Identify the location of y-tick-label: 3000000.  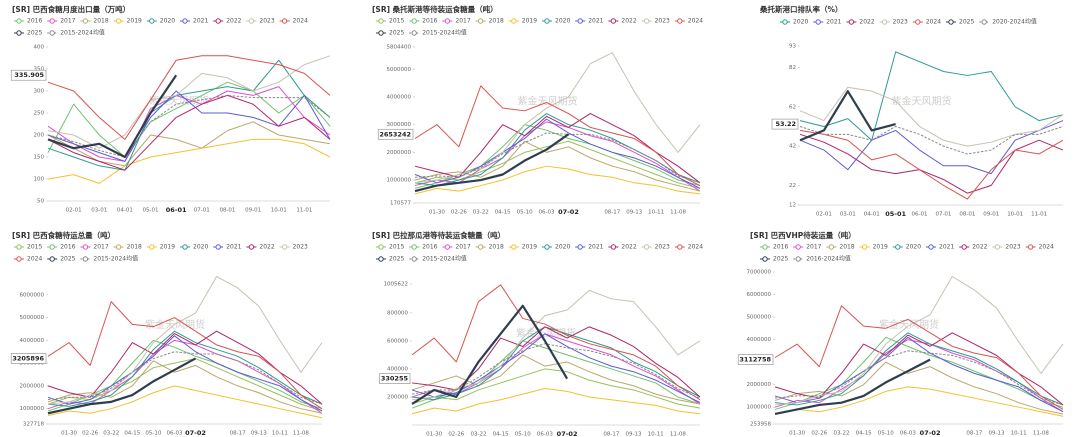
(399, 125).